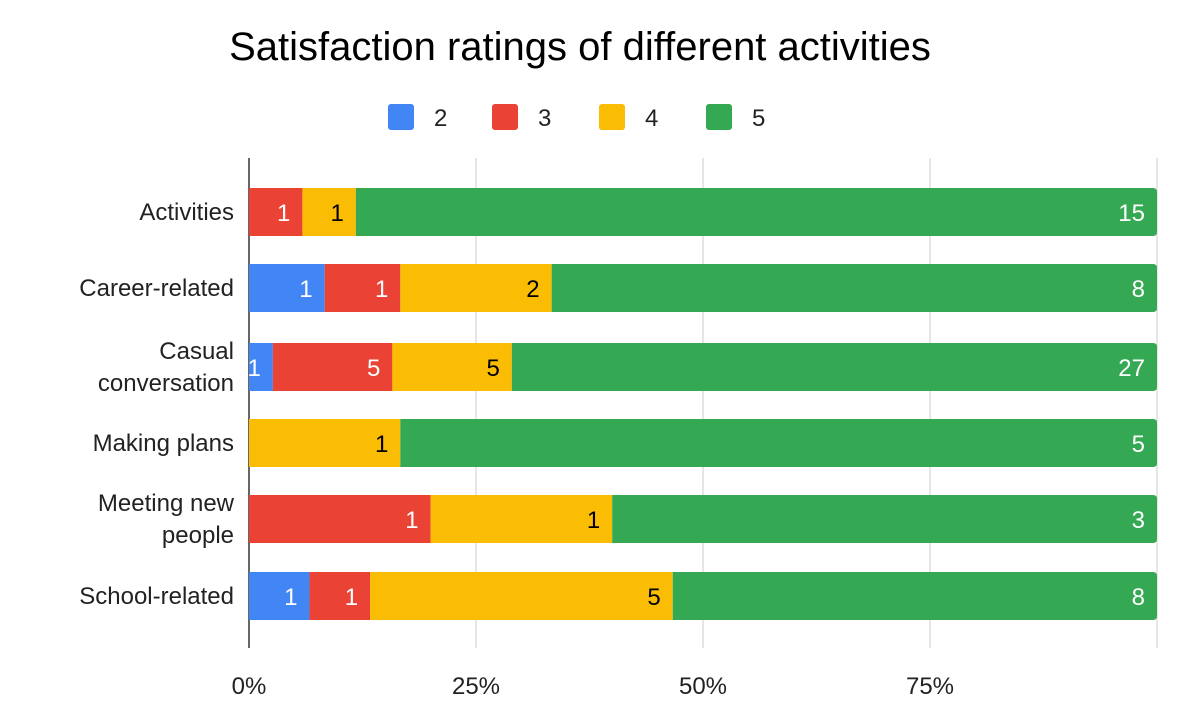 Image resolution: width=1200 pixels, height=724 pixels. Describe the element at coordinates (1138, 520) in the screenshot. I see `data-label: 3` at that location.